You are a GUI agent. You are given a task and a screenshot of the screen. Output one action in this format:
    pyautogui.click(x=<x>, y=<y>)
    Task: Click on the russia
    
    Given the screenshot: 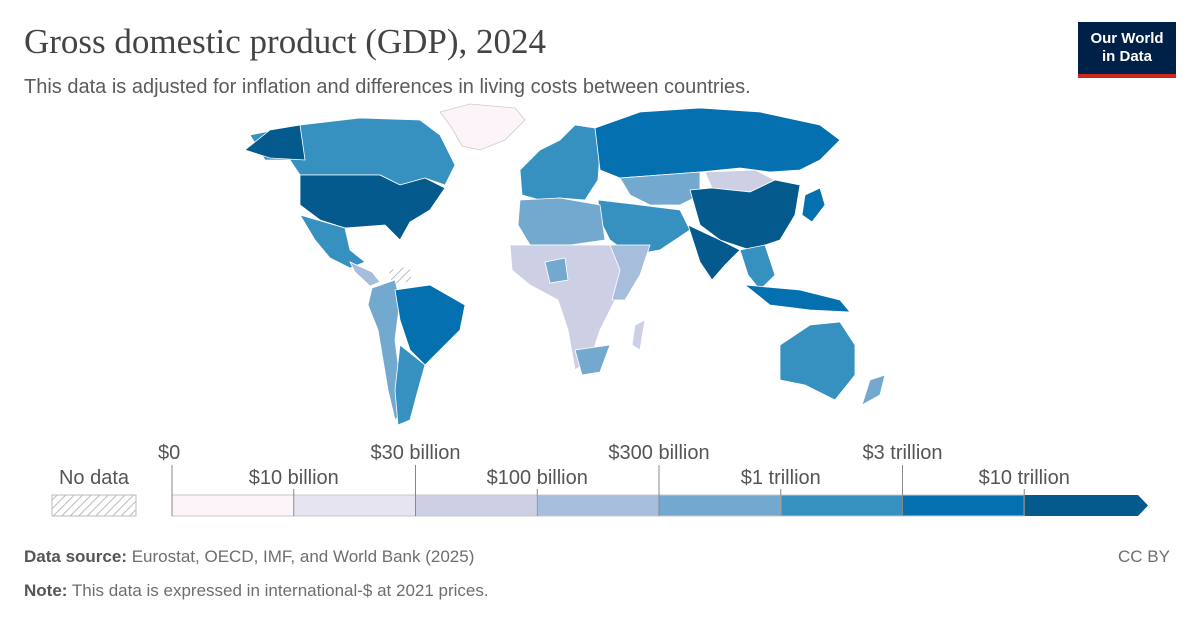 What is the action you would take?
    pyautogui.click(x=717, y=143)
    